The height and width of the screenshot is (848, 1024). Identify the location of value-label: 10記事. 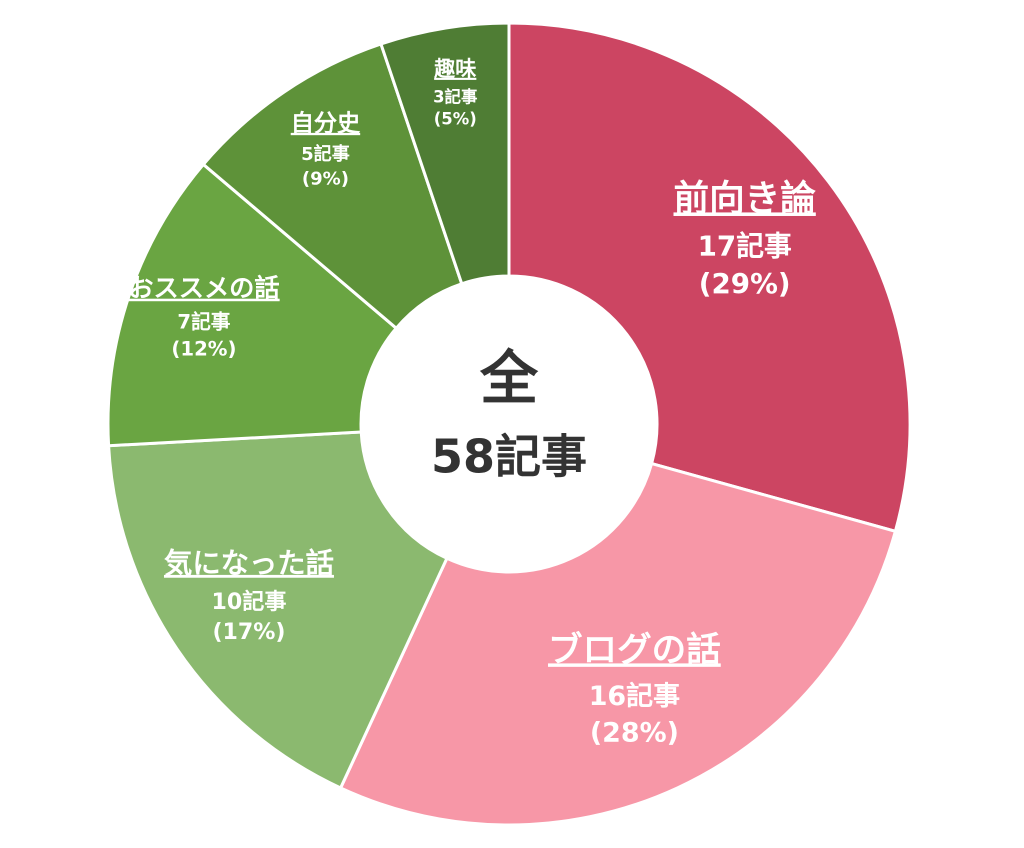
(249, 602).